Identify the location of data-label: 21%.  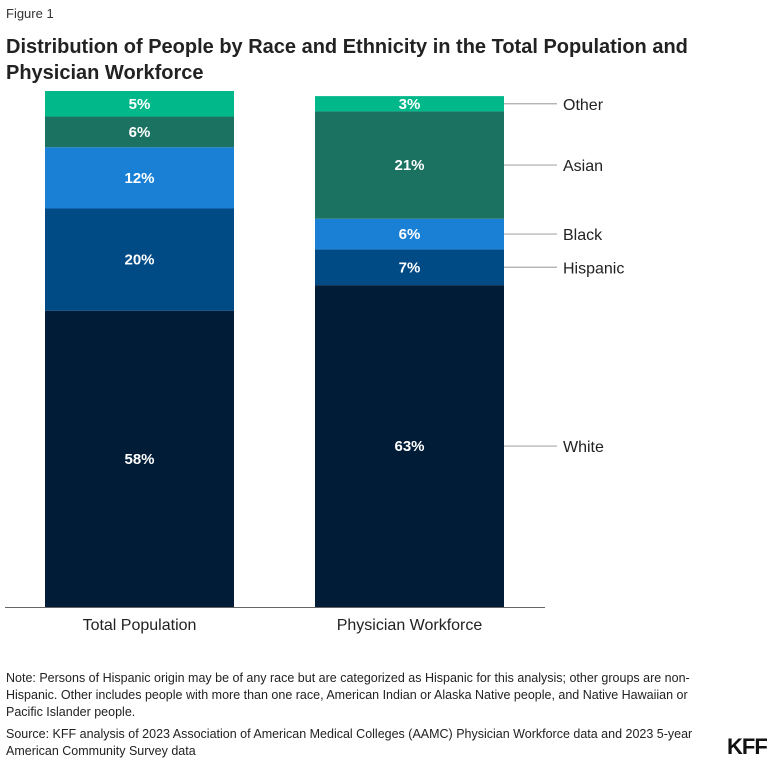
(409, 165).